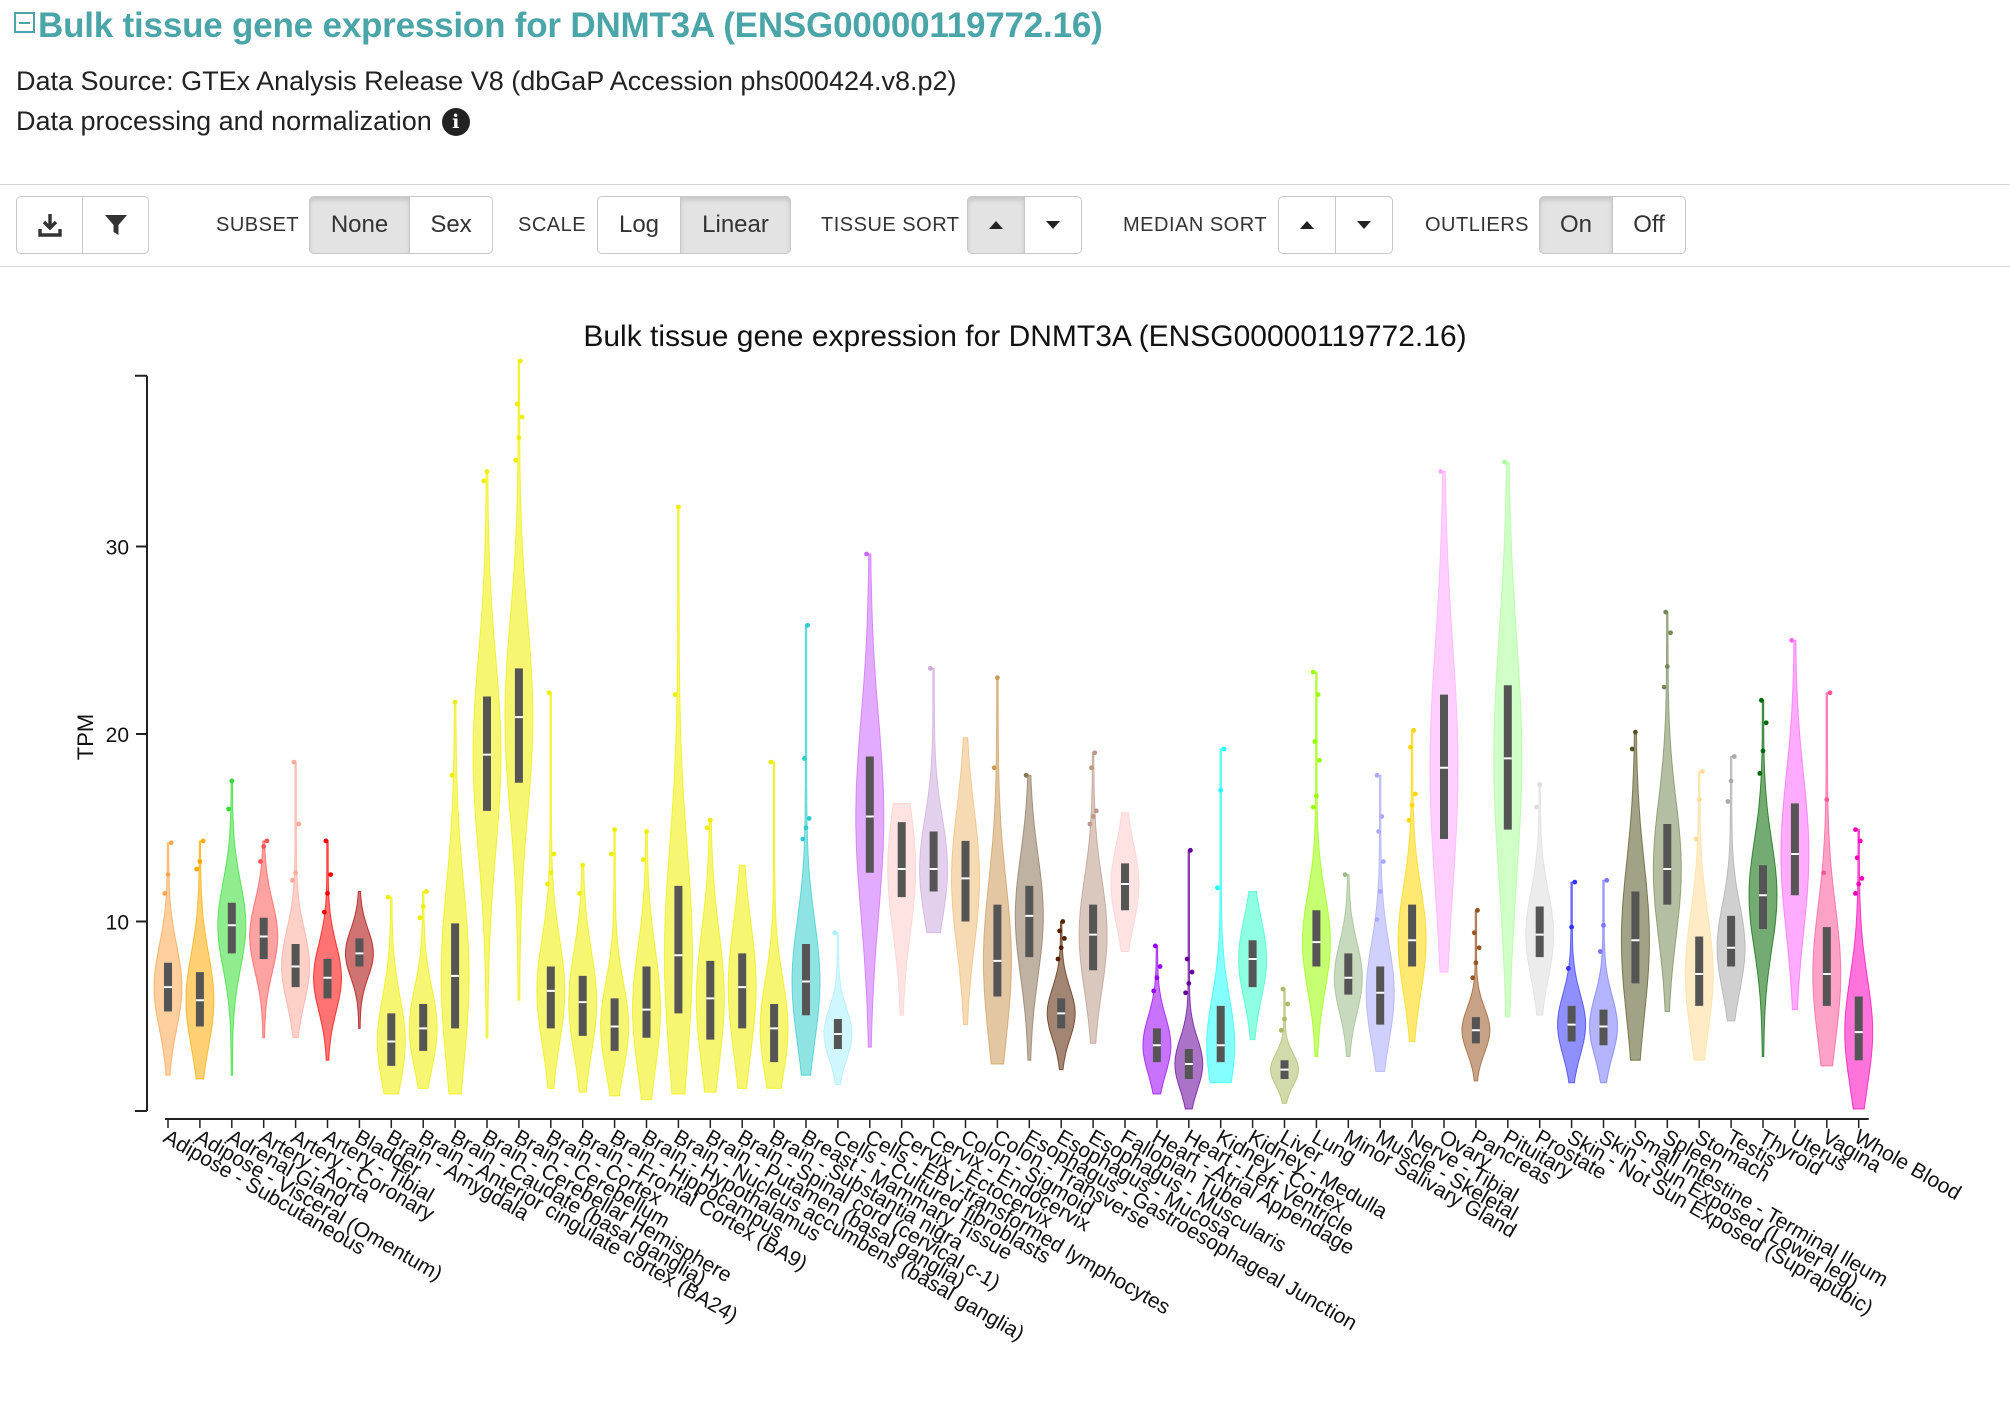 The width and height of the screenshot is (2010, 1410). What do you see at coordinates (735, 225) in the screenshot?
I see `scale-linear-button: Linear` at bounding box center [735, 225].